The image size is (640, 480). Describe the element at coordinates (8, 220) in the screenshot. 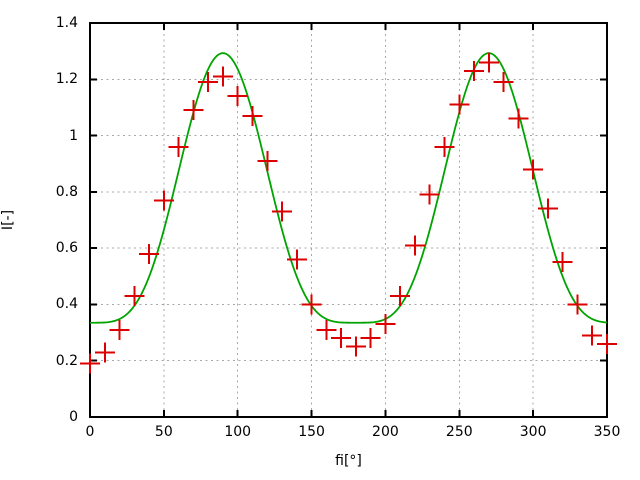

I see `y-axis-title: I[-]` at that location.